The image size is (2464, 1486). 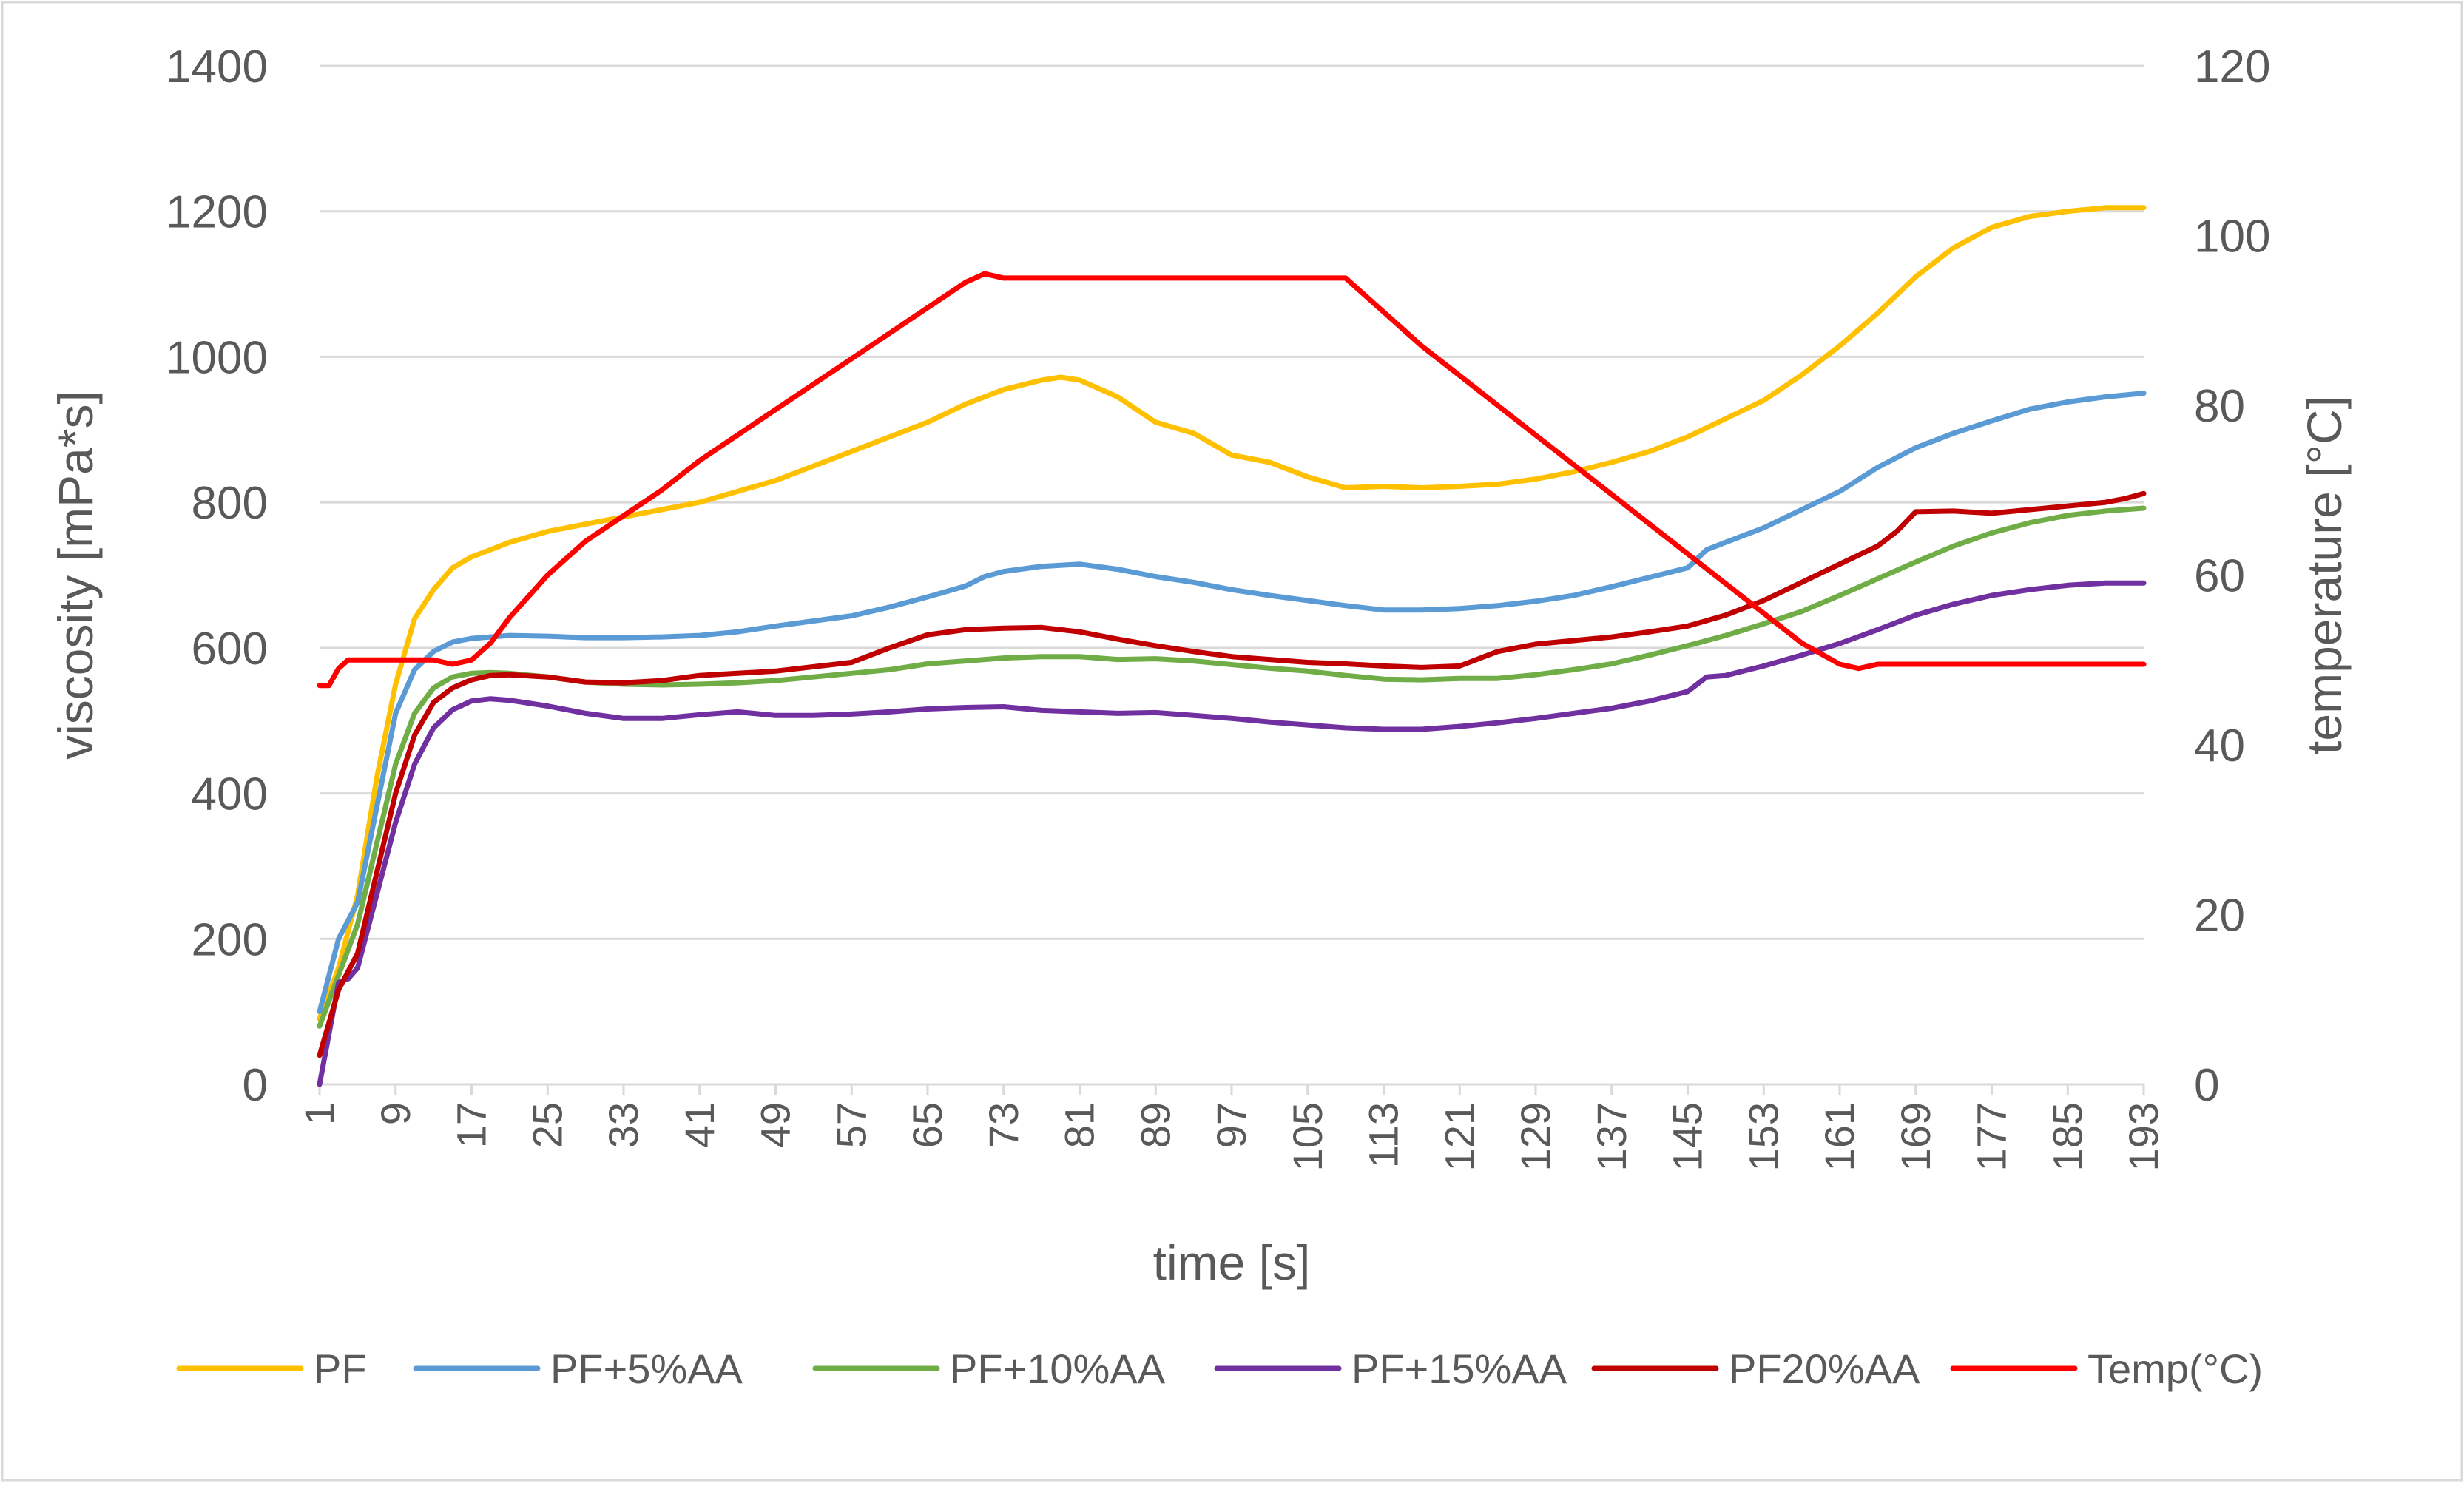 What do you see at coordinates (2220, 745) in the screenshot?
I see `y2-tick-label: 40` at bounding box center [2220, 745].